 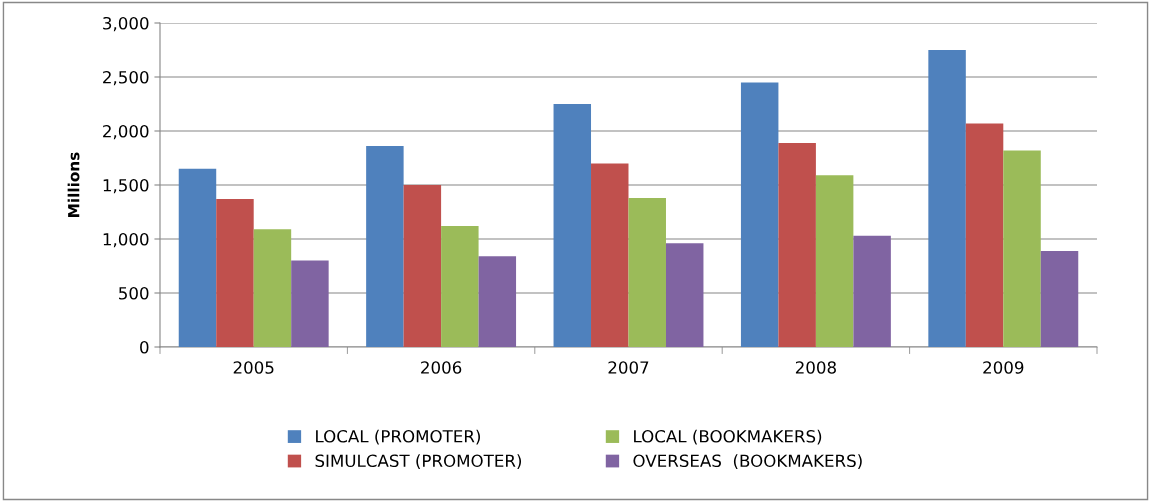 What do you see at coordinates (815, 367) in the screenshot?
I see `x-tick-label: 2008` at bounding box center [815, 367].